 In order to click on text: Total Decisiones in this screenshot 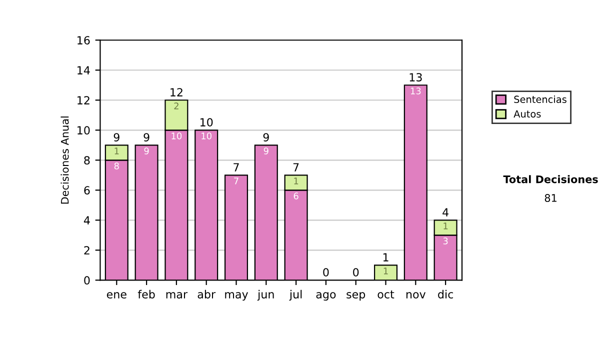, I will do `click(550, 179)`.